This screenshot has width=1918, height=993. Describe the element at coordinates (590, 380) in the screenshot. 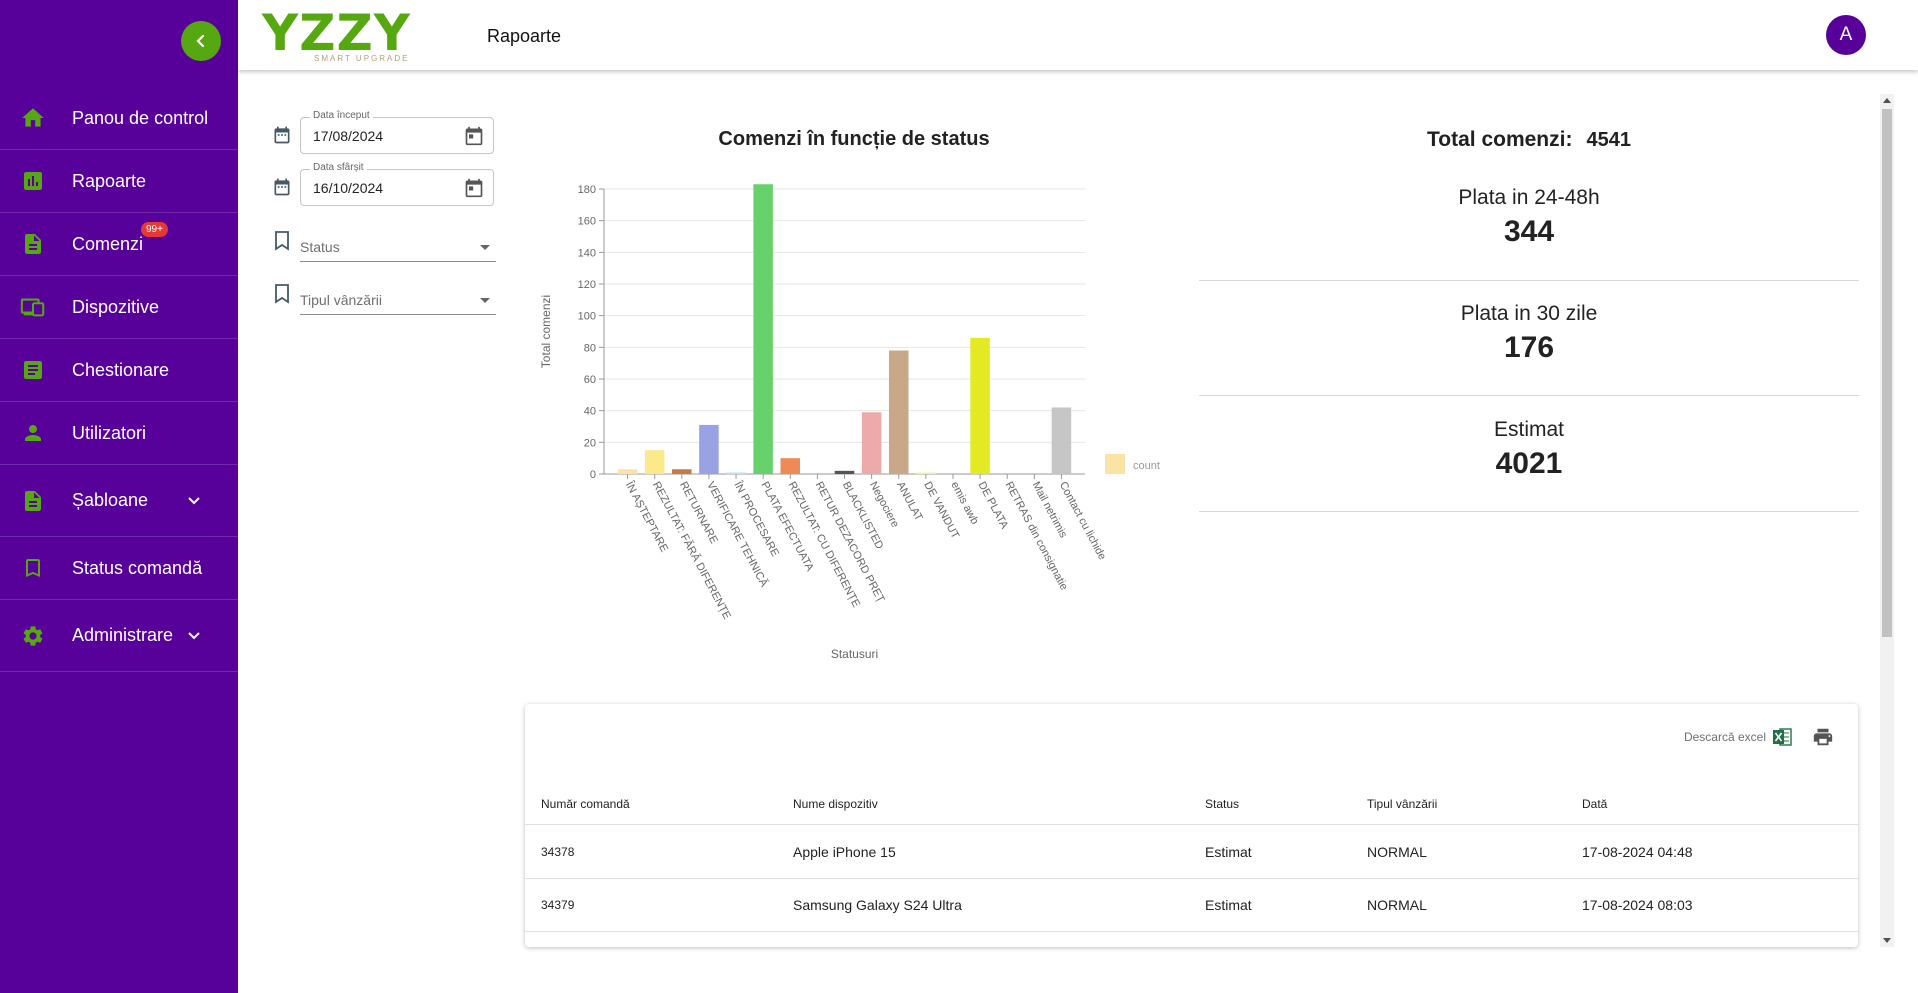

I see `y-tick-label: 60` at that location.